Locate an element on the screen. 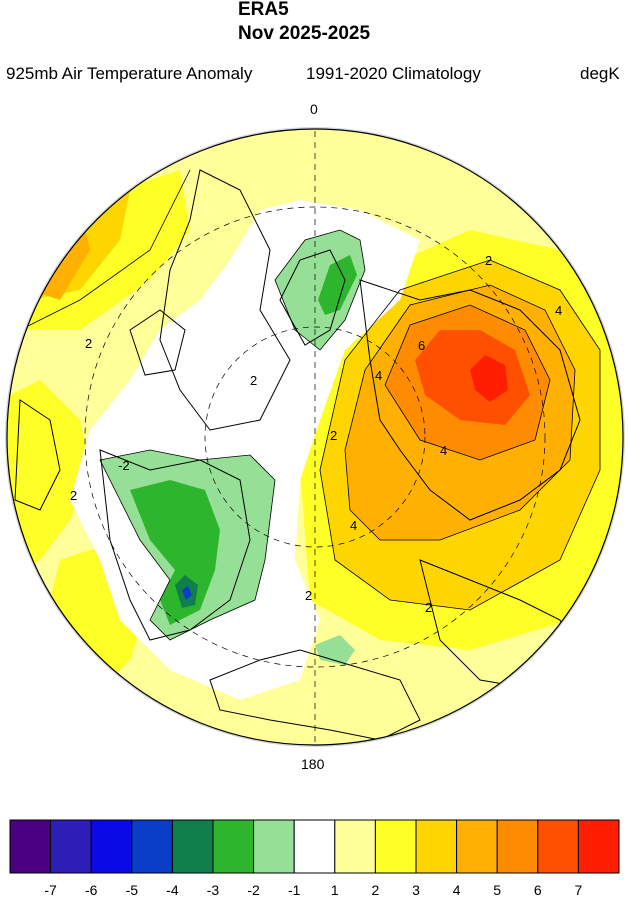  colorbar-tick-label: 2 is located at coordinates (375, 890).